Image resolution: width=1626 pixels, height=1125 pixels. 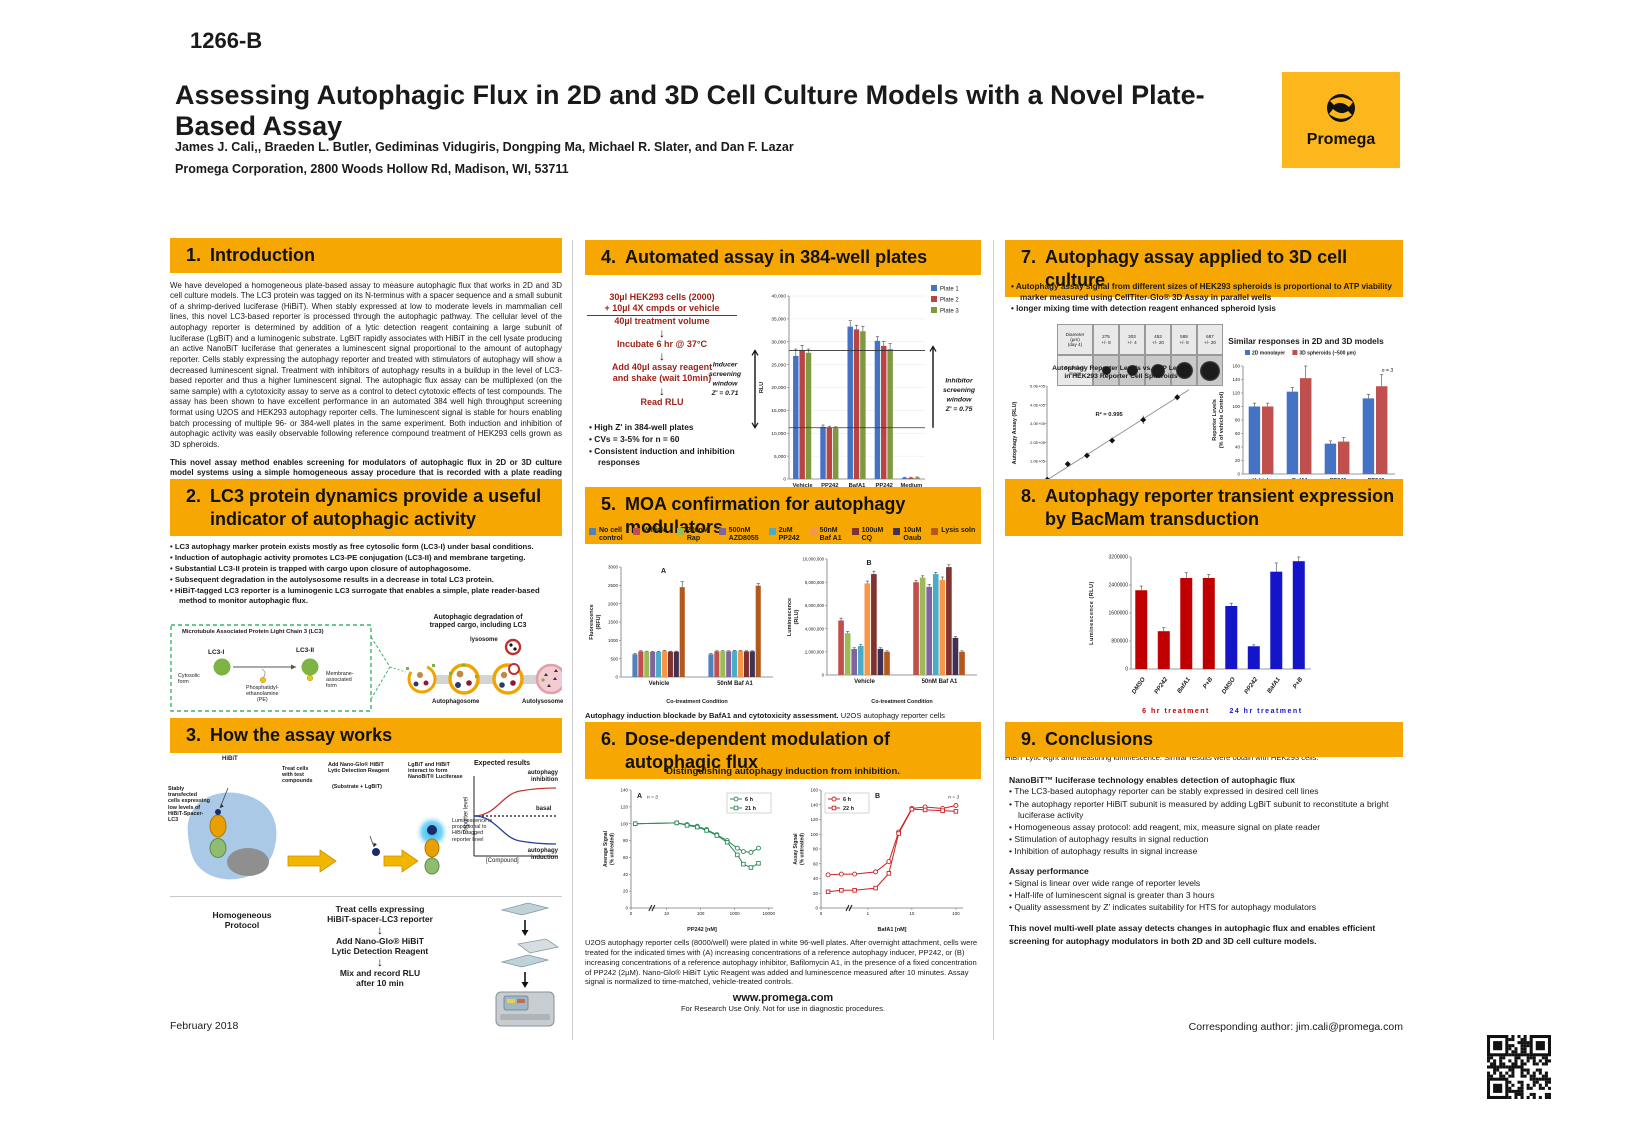 I want to click on svg-text: Inducer, so click(x=725, y=364).